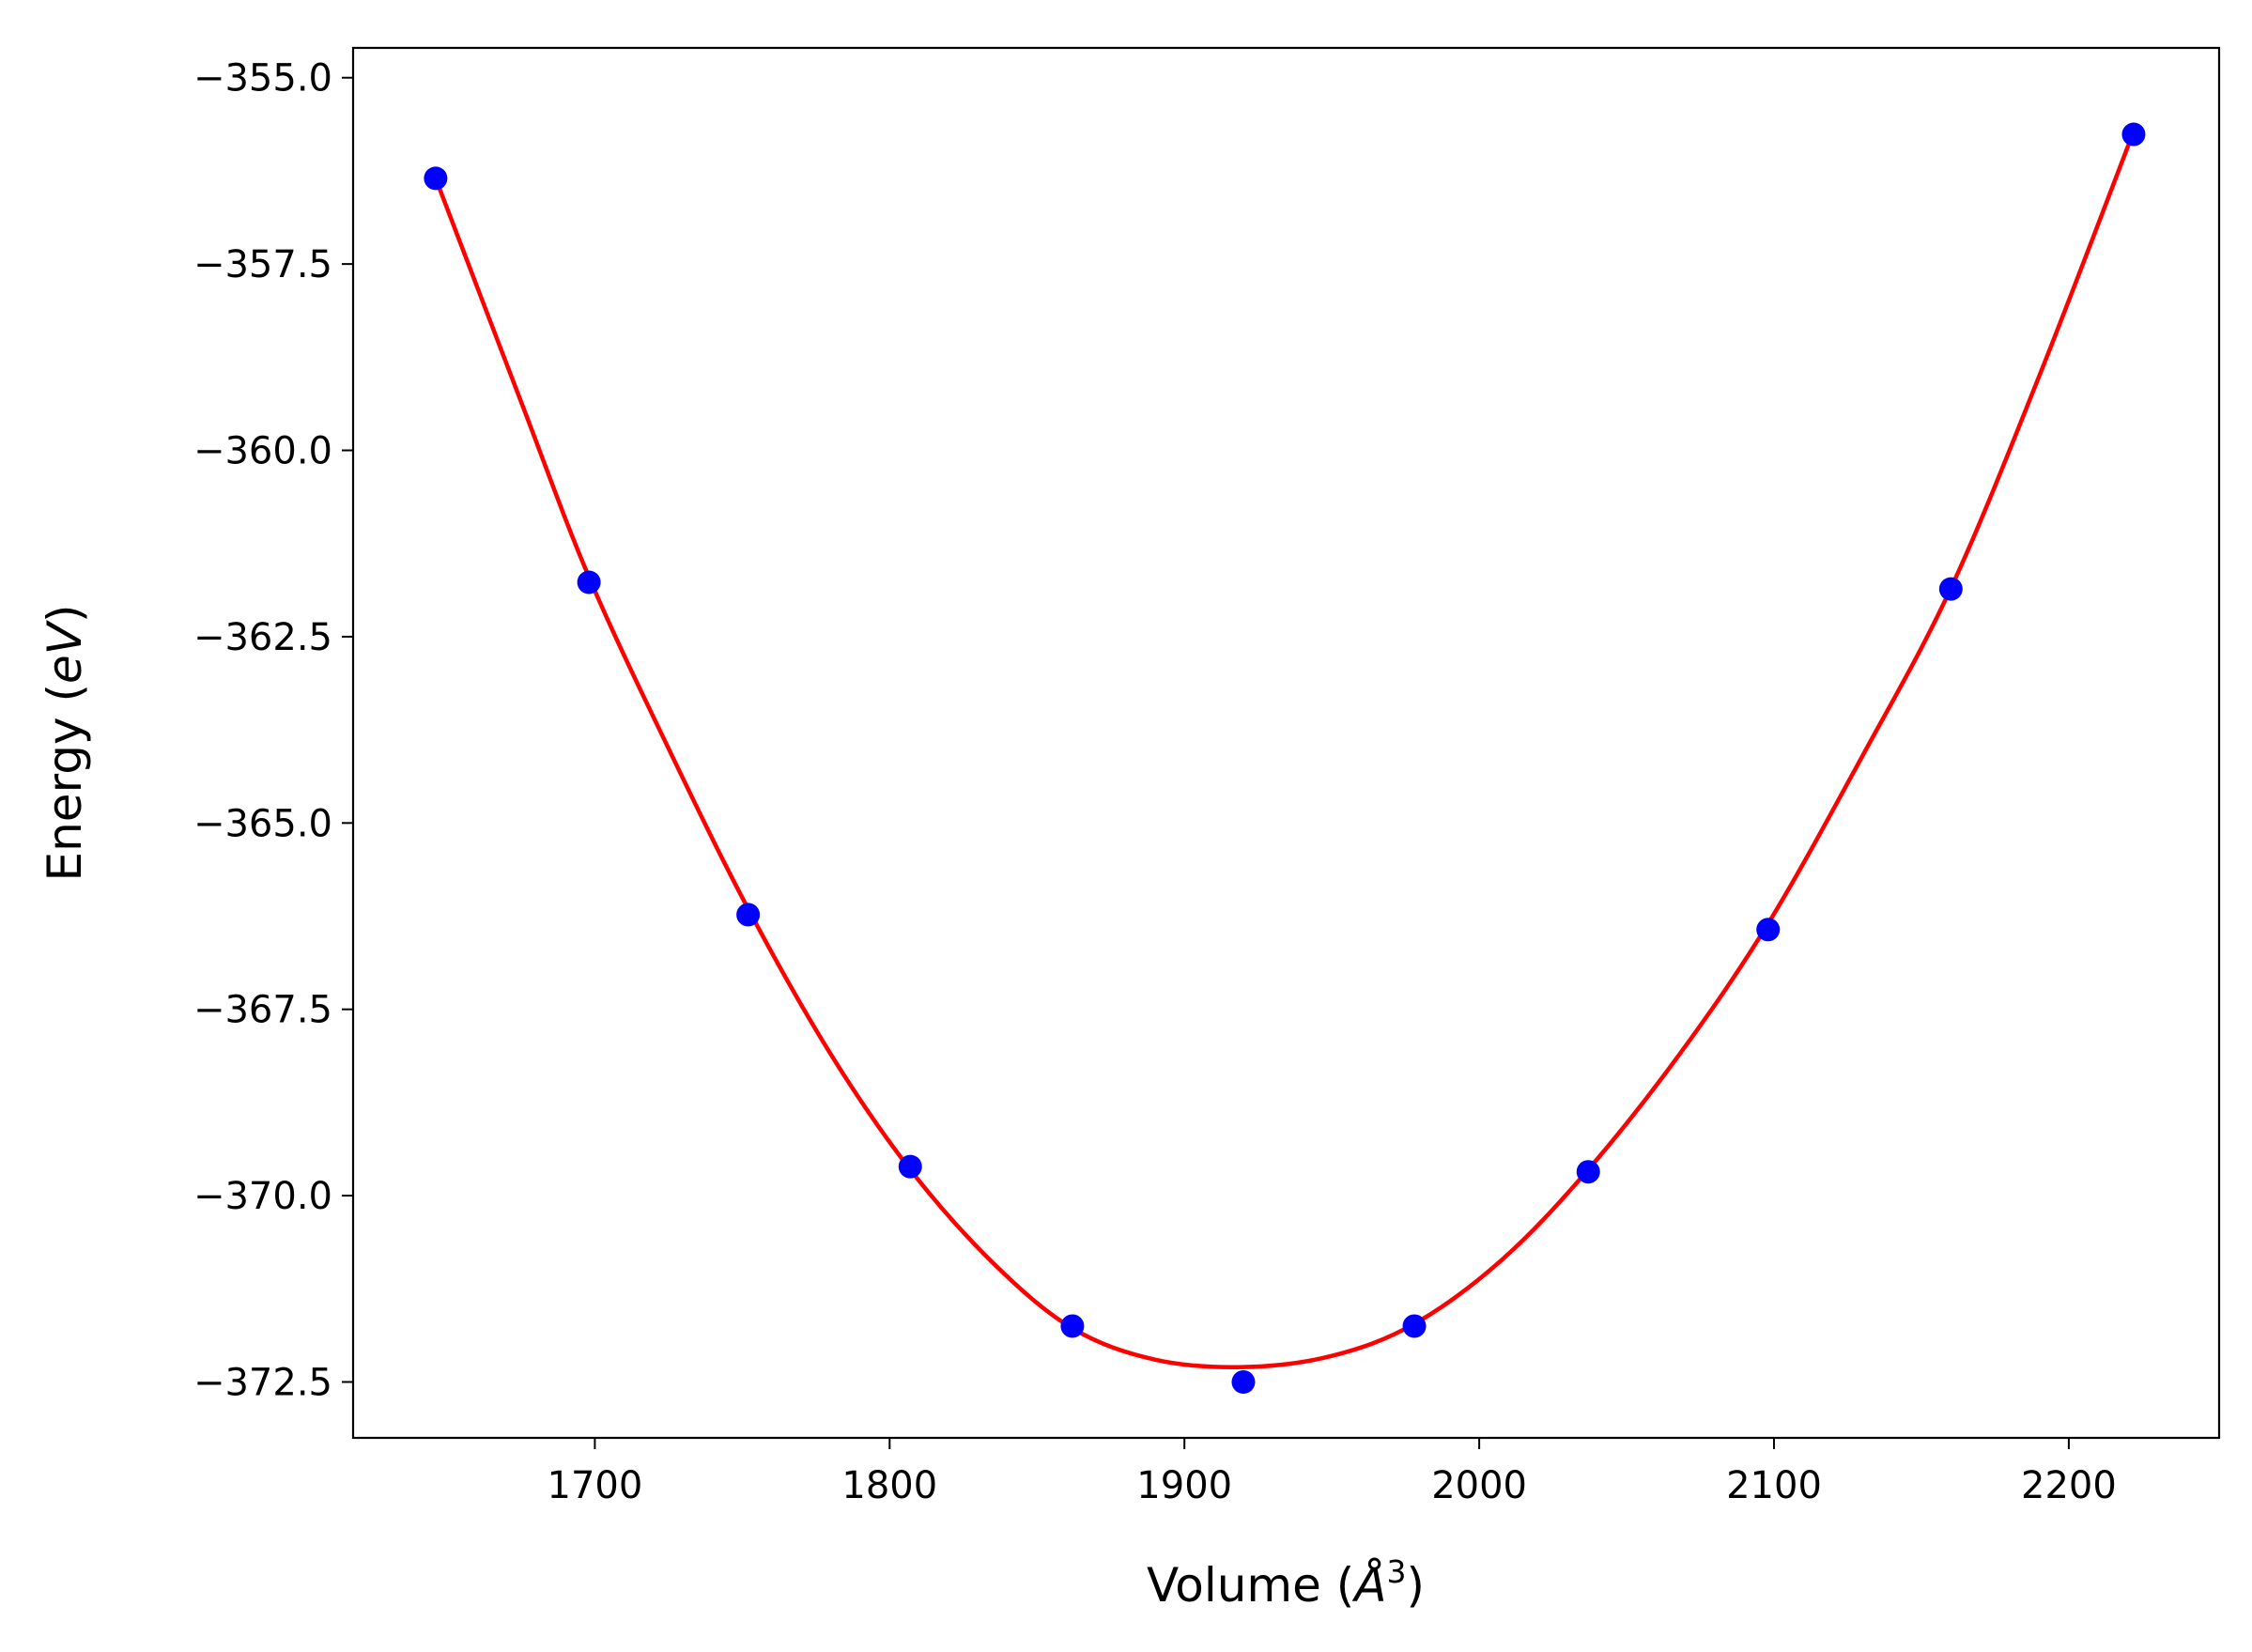 The image size is (2252, 1652). I want to click on y-tick-label: −357.5, so click(262, 264).